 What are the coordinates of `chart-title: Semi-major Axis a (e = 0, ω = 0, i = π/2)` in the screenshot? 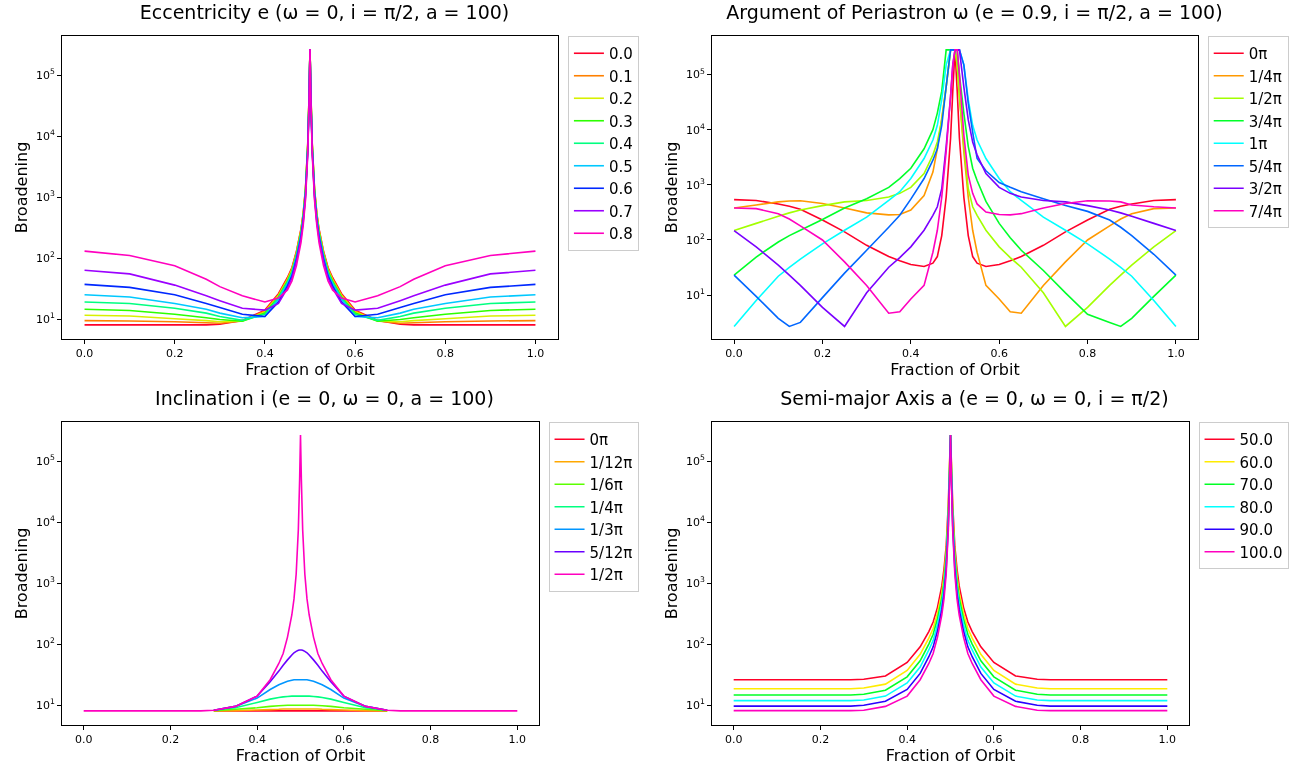 It's located at (974, 398).